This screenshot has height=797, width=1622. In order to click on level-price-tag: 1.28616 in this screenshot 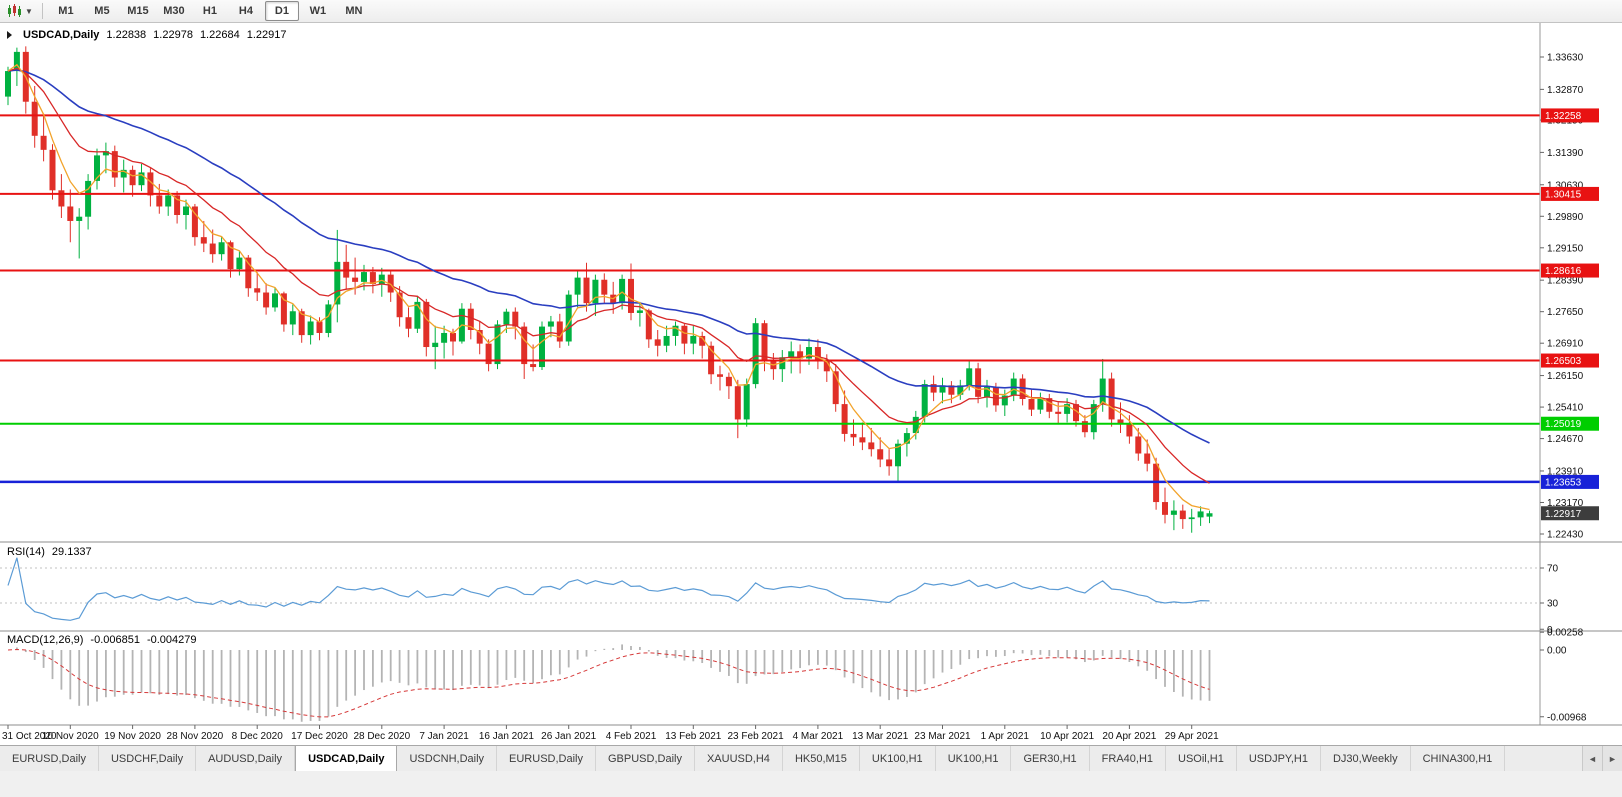, I will do `click(1570, 270)`.